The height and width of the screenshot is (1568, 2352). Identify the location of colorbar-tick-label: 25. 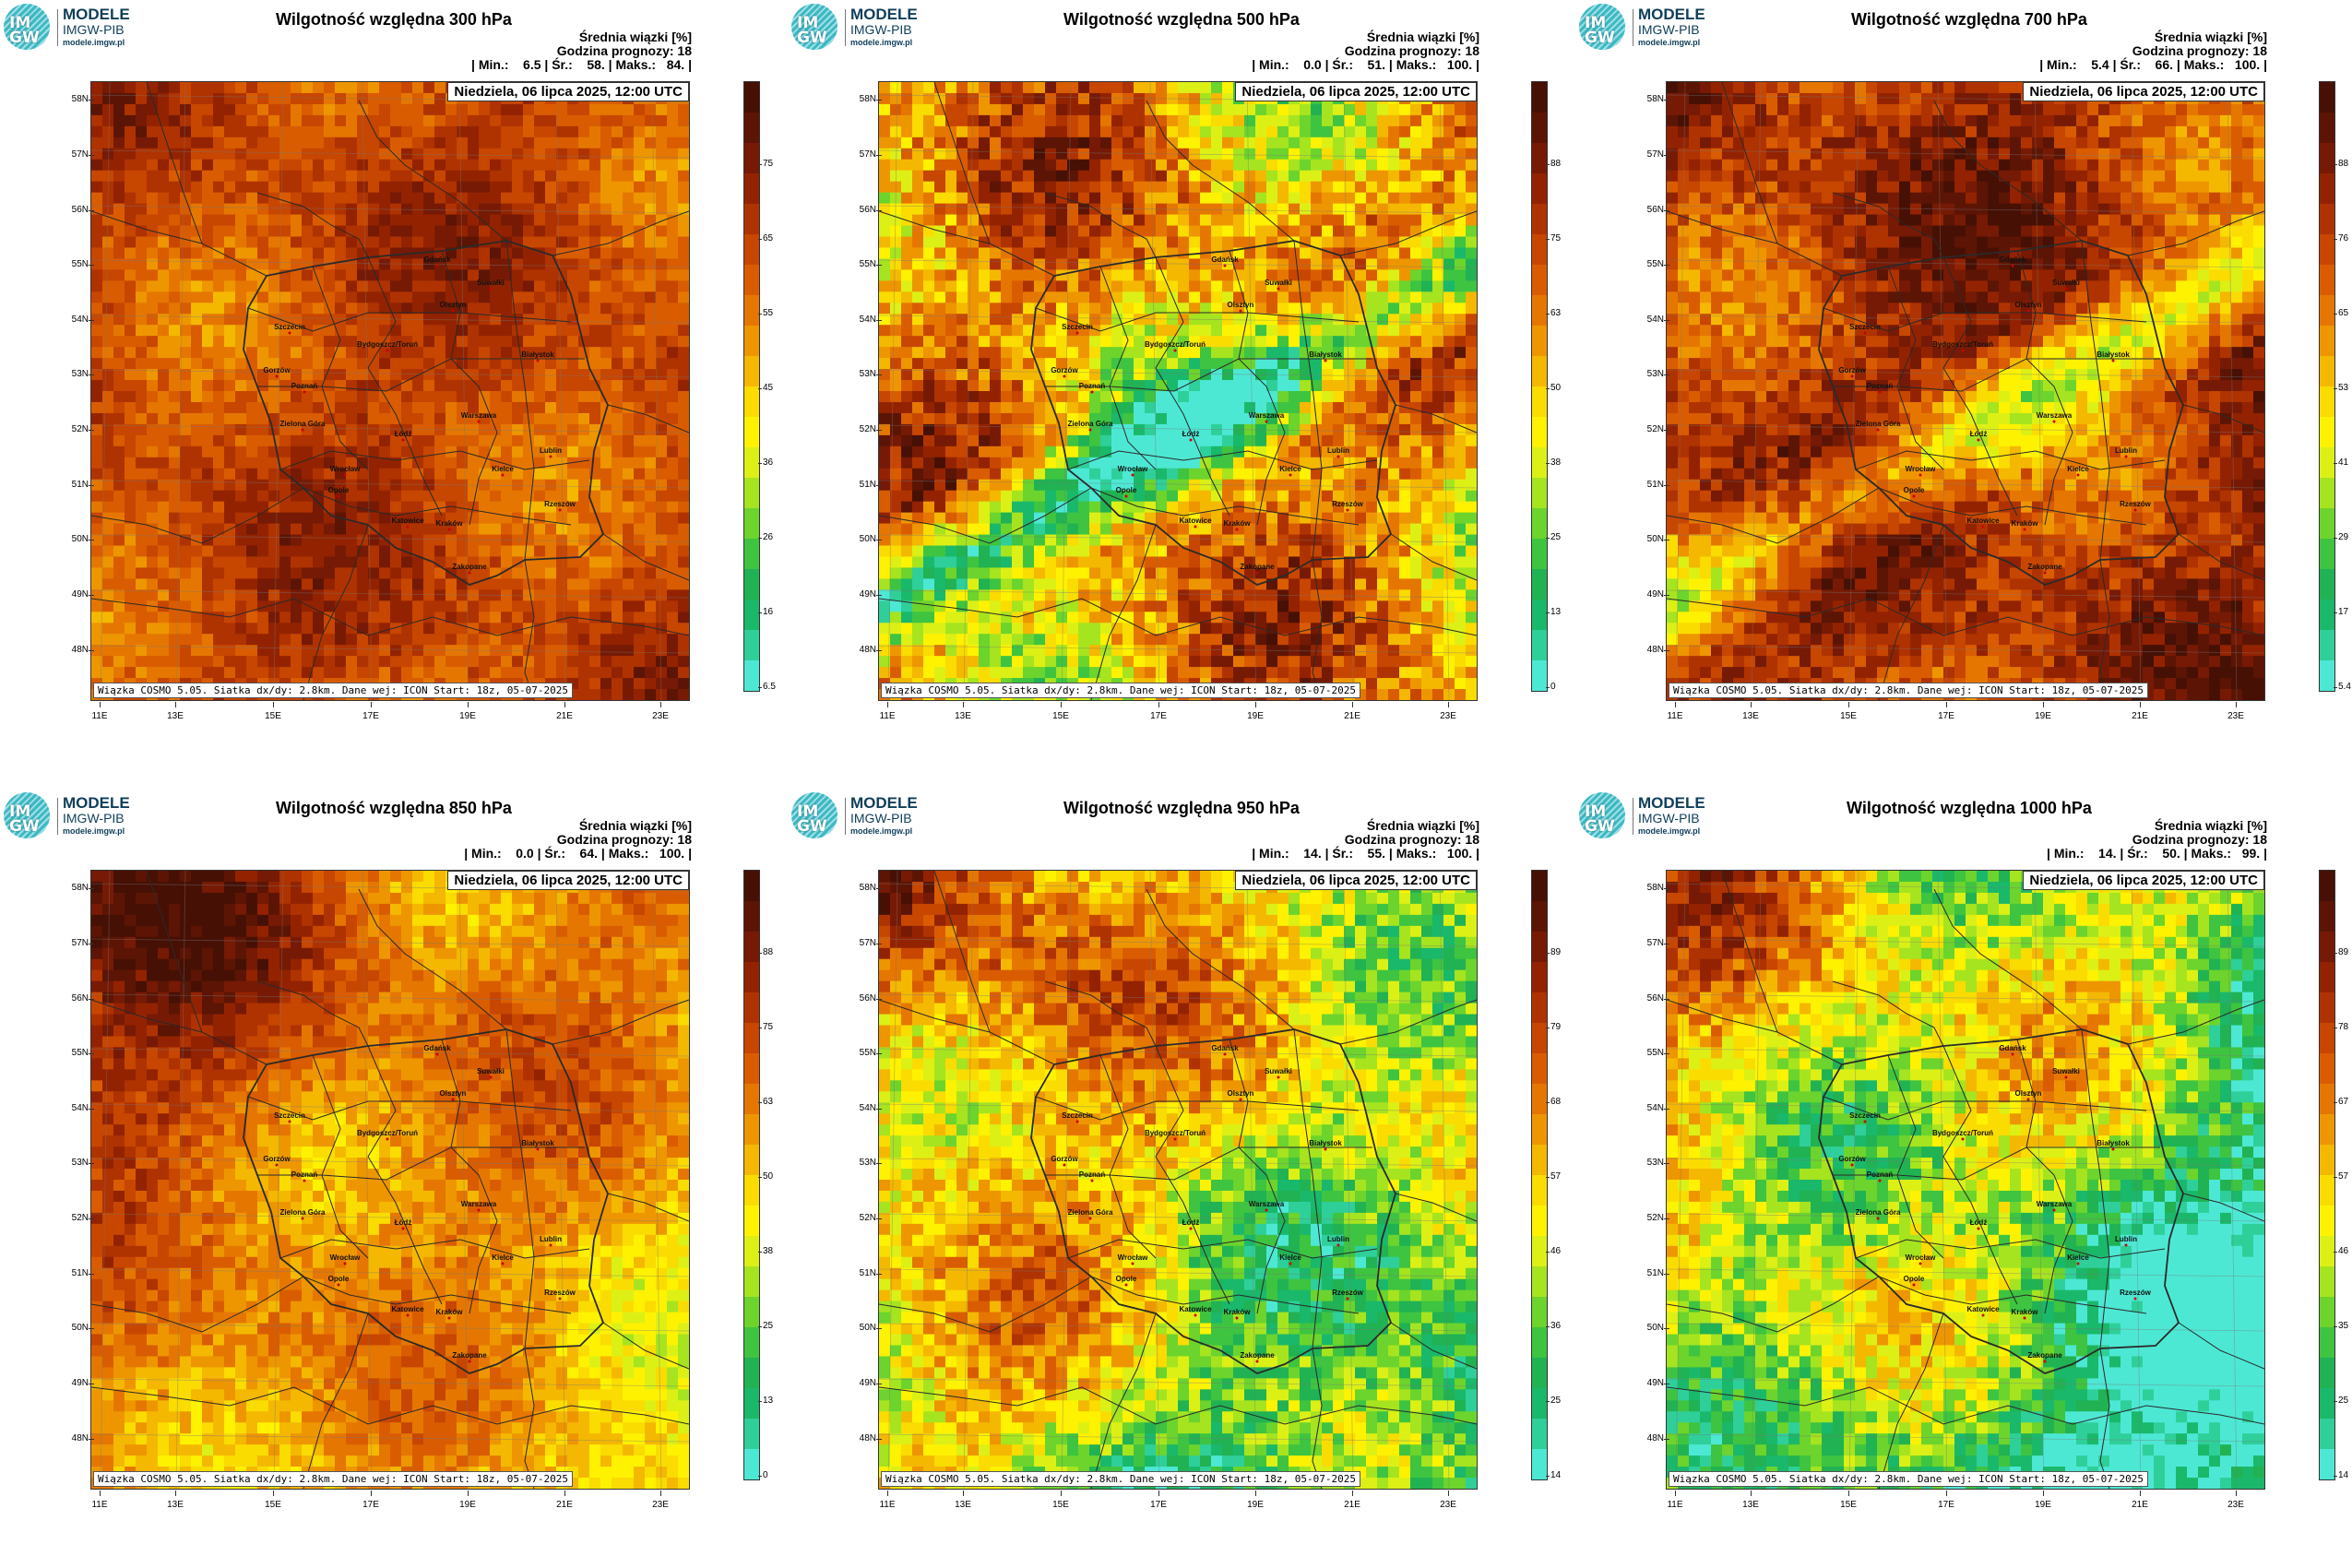
(1553, 537).